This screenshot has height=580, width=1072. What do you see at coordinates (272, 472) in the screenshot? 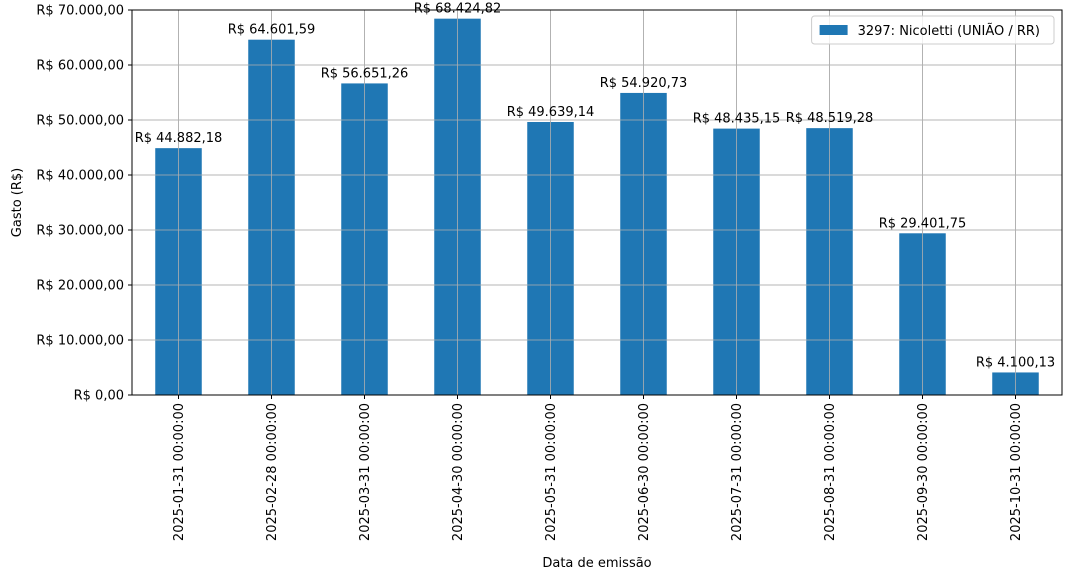
I see `x-tick-label: 2025-02-28 00:00:00` at bounding box center [272, 472].